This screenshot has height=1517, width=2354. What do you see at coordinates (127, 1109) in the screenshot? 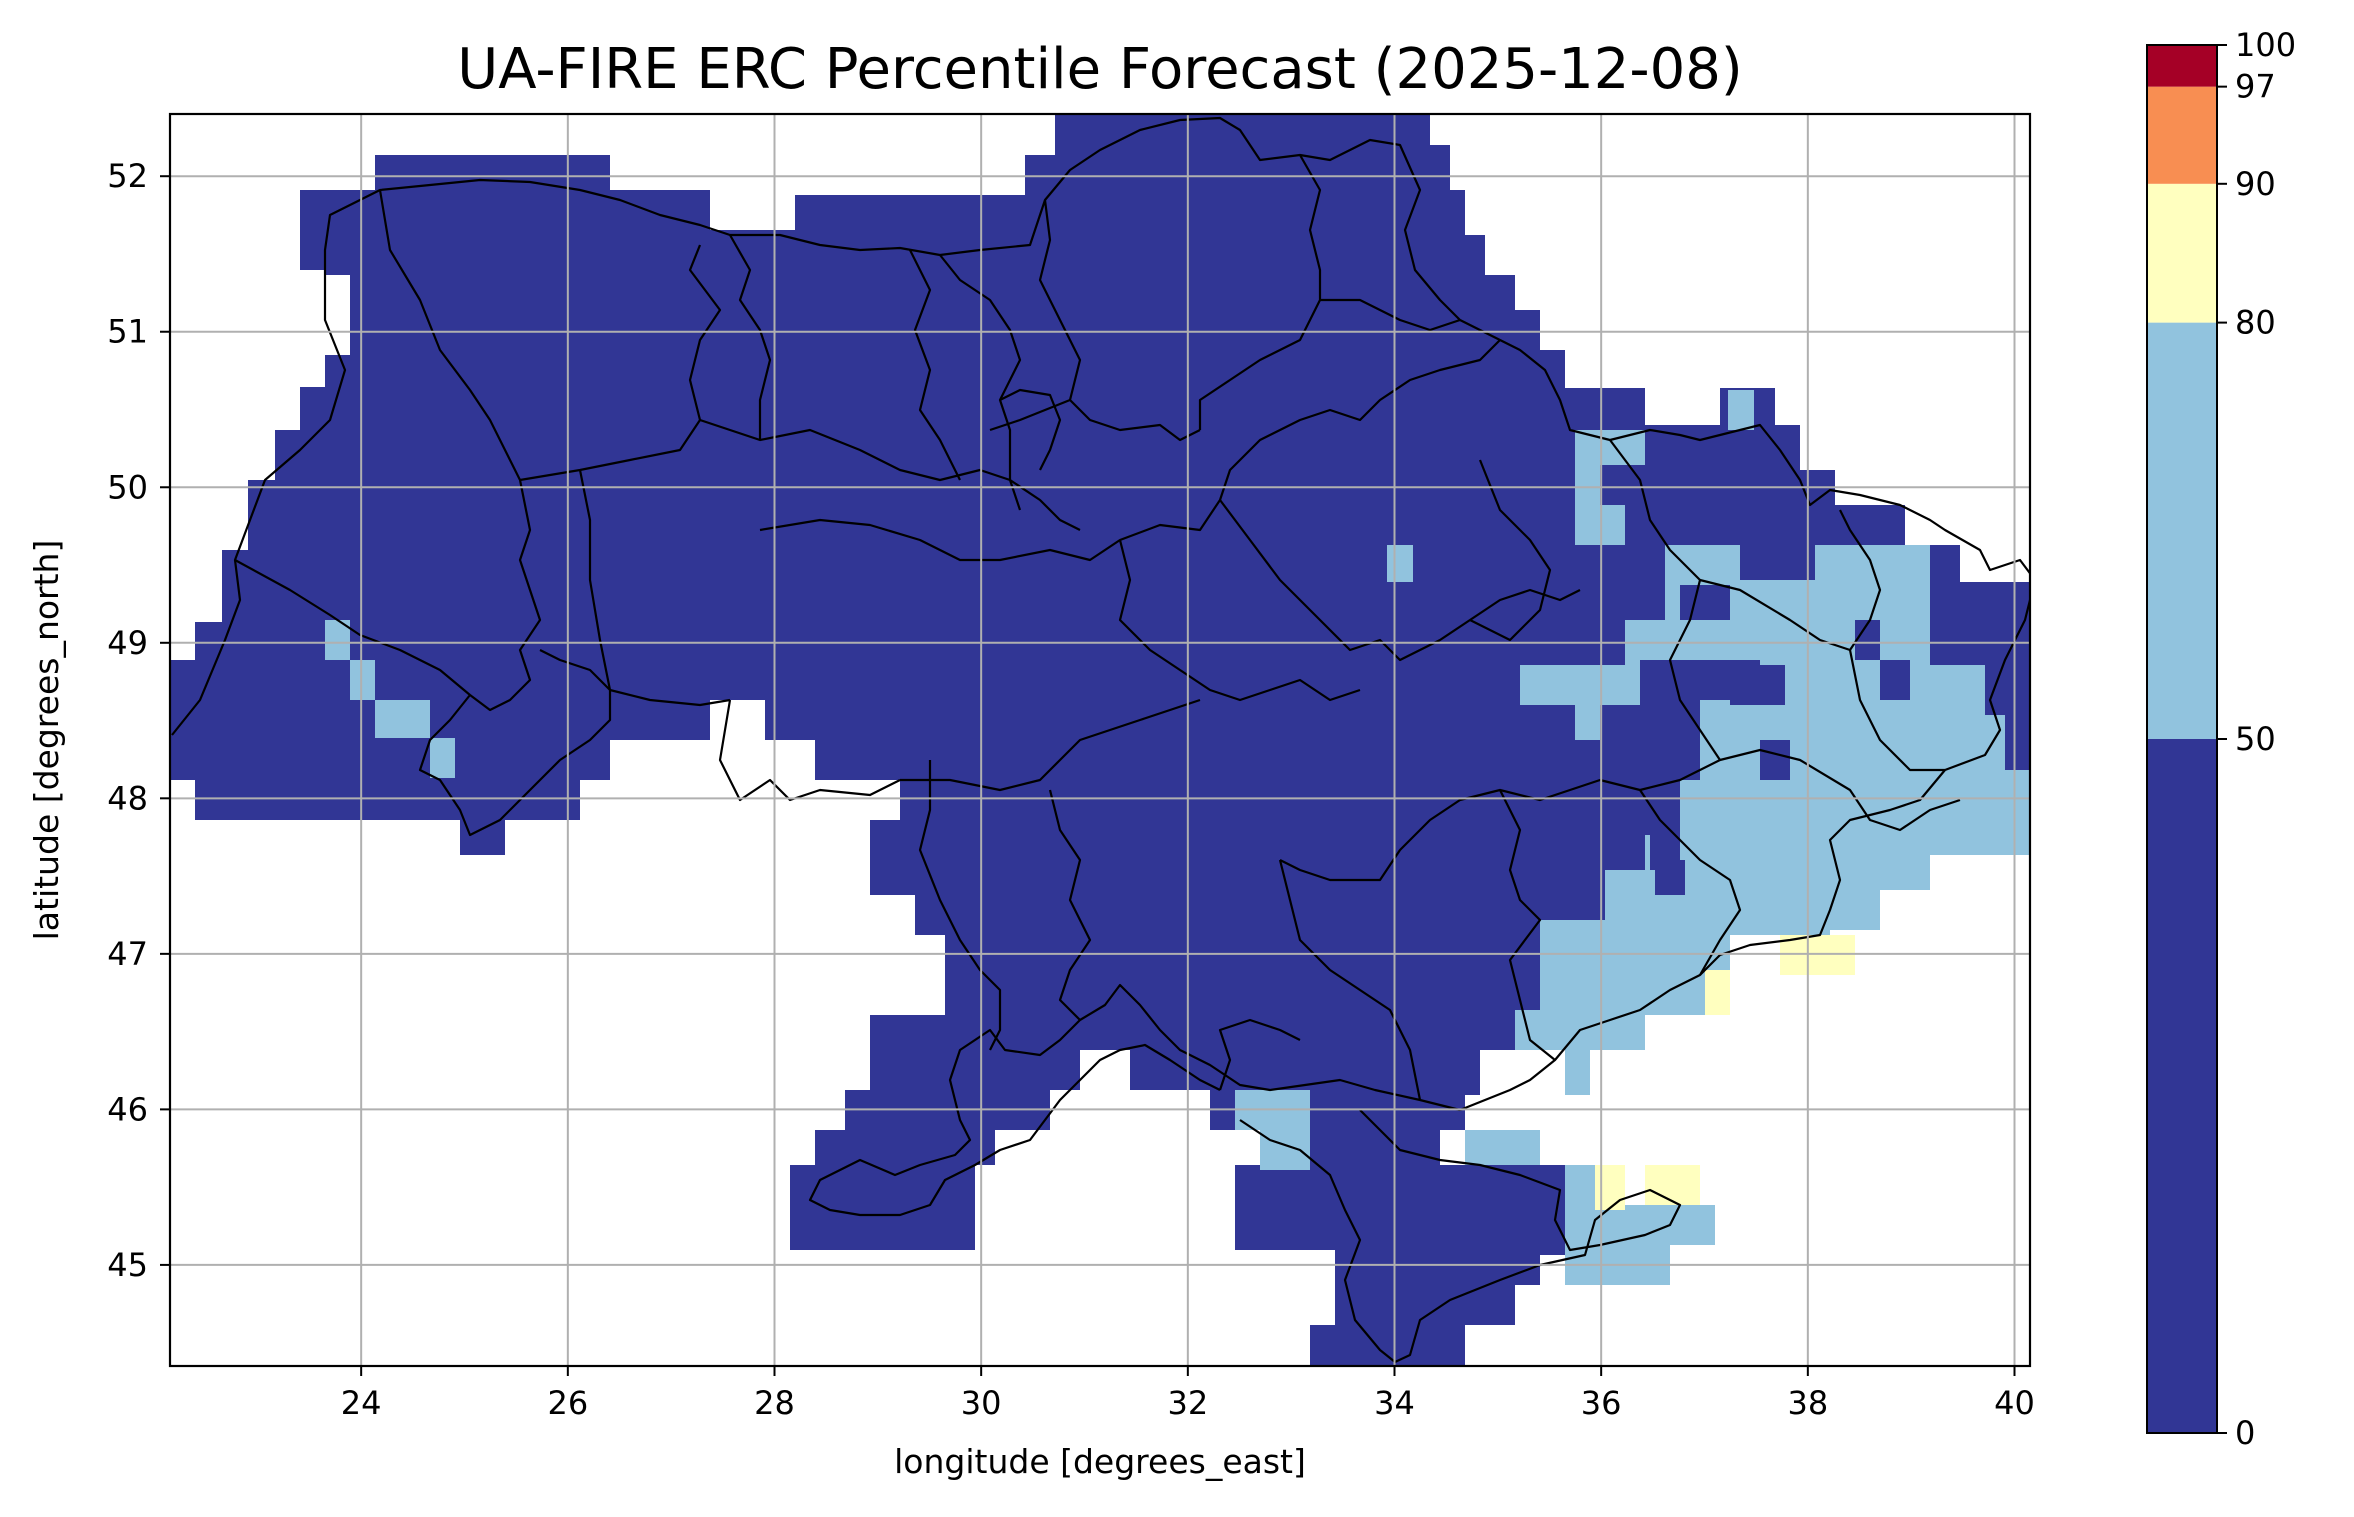
I see `y-tick-label: 46` at bounding box center [127, 1109].